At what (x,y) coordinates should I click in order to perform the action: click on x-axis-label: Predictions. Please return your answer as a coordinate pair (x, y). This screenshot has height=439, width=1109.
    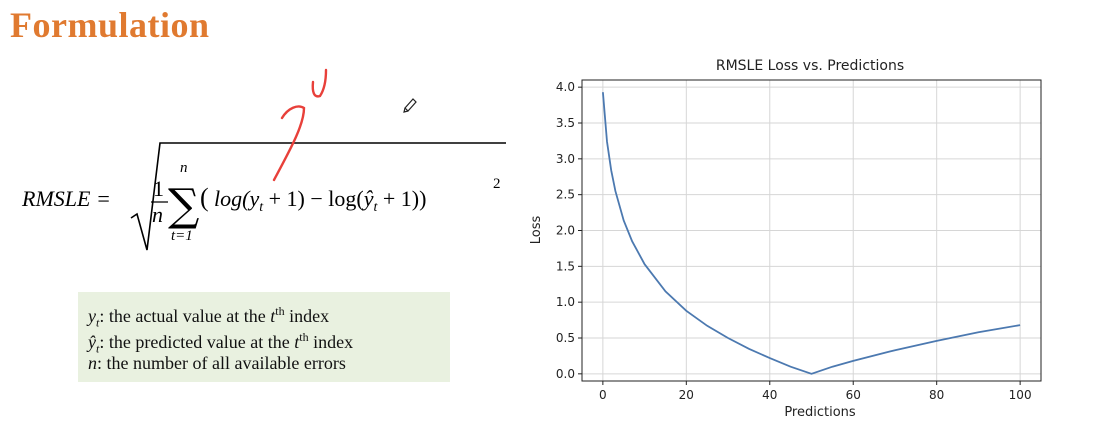
    Looking at the image, I should click on (820, 412).